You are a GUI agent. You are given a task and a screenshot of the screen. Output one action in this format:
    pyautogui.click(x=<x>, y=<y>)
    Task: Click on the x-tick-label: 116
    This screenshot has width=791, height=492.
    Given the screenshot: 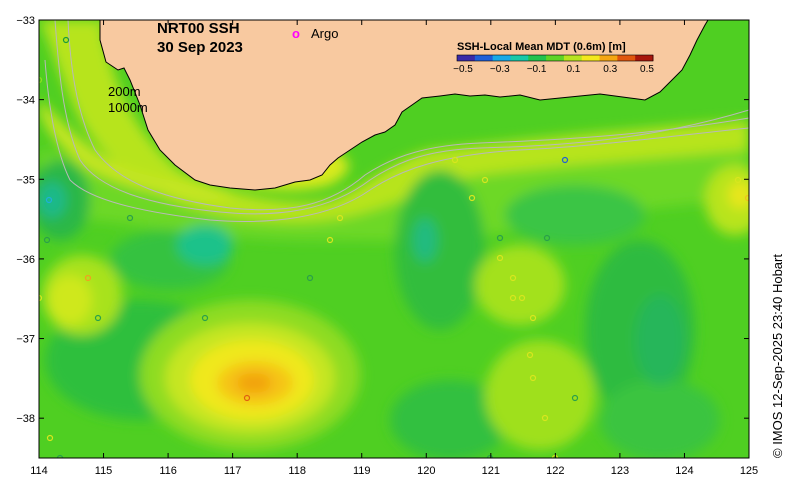 What is the action you would take?
    pyautogui.click(x=168, y=471)
    